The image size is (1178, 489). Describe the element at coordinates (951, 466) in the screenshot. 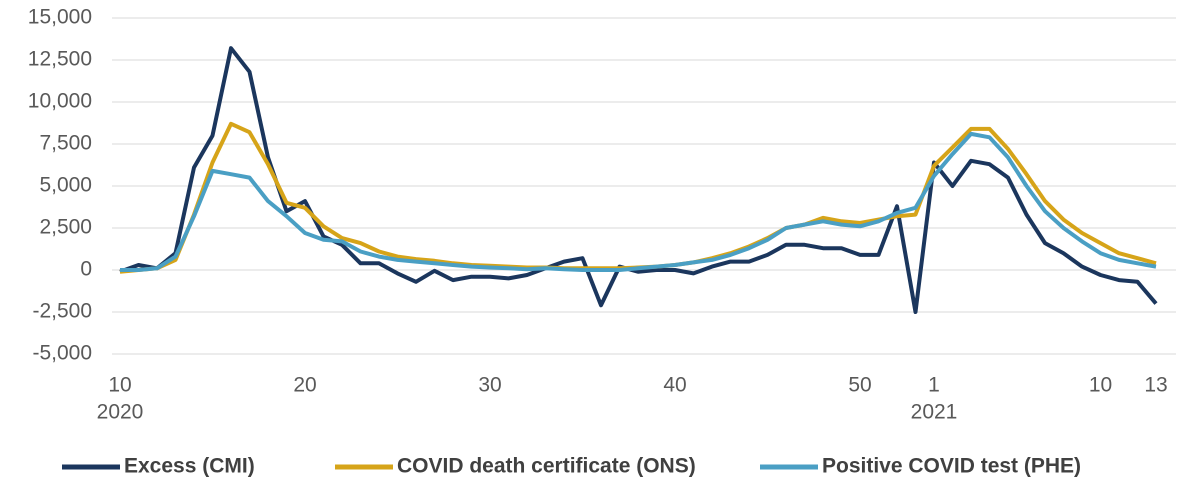

I see `legend-label: Positive COVID test (PHE)` at that location.